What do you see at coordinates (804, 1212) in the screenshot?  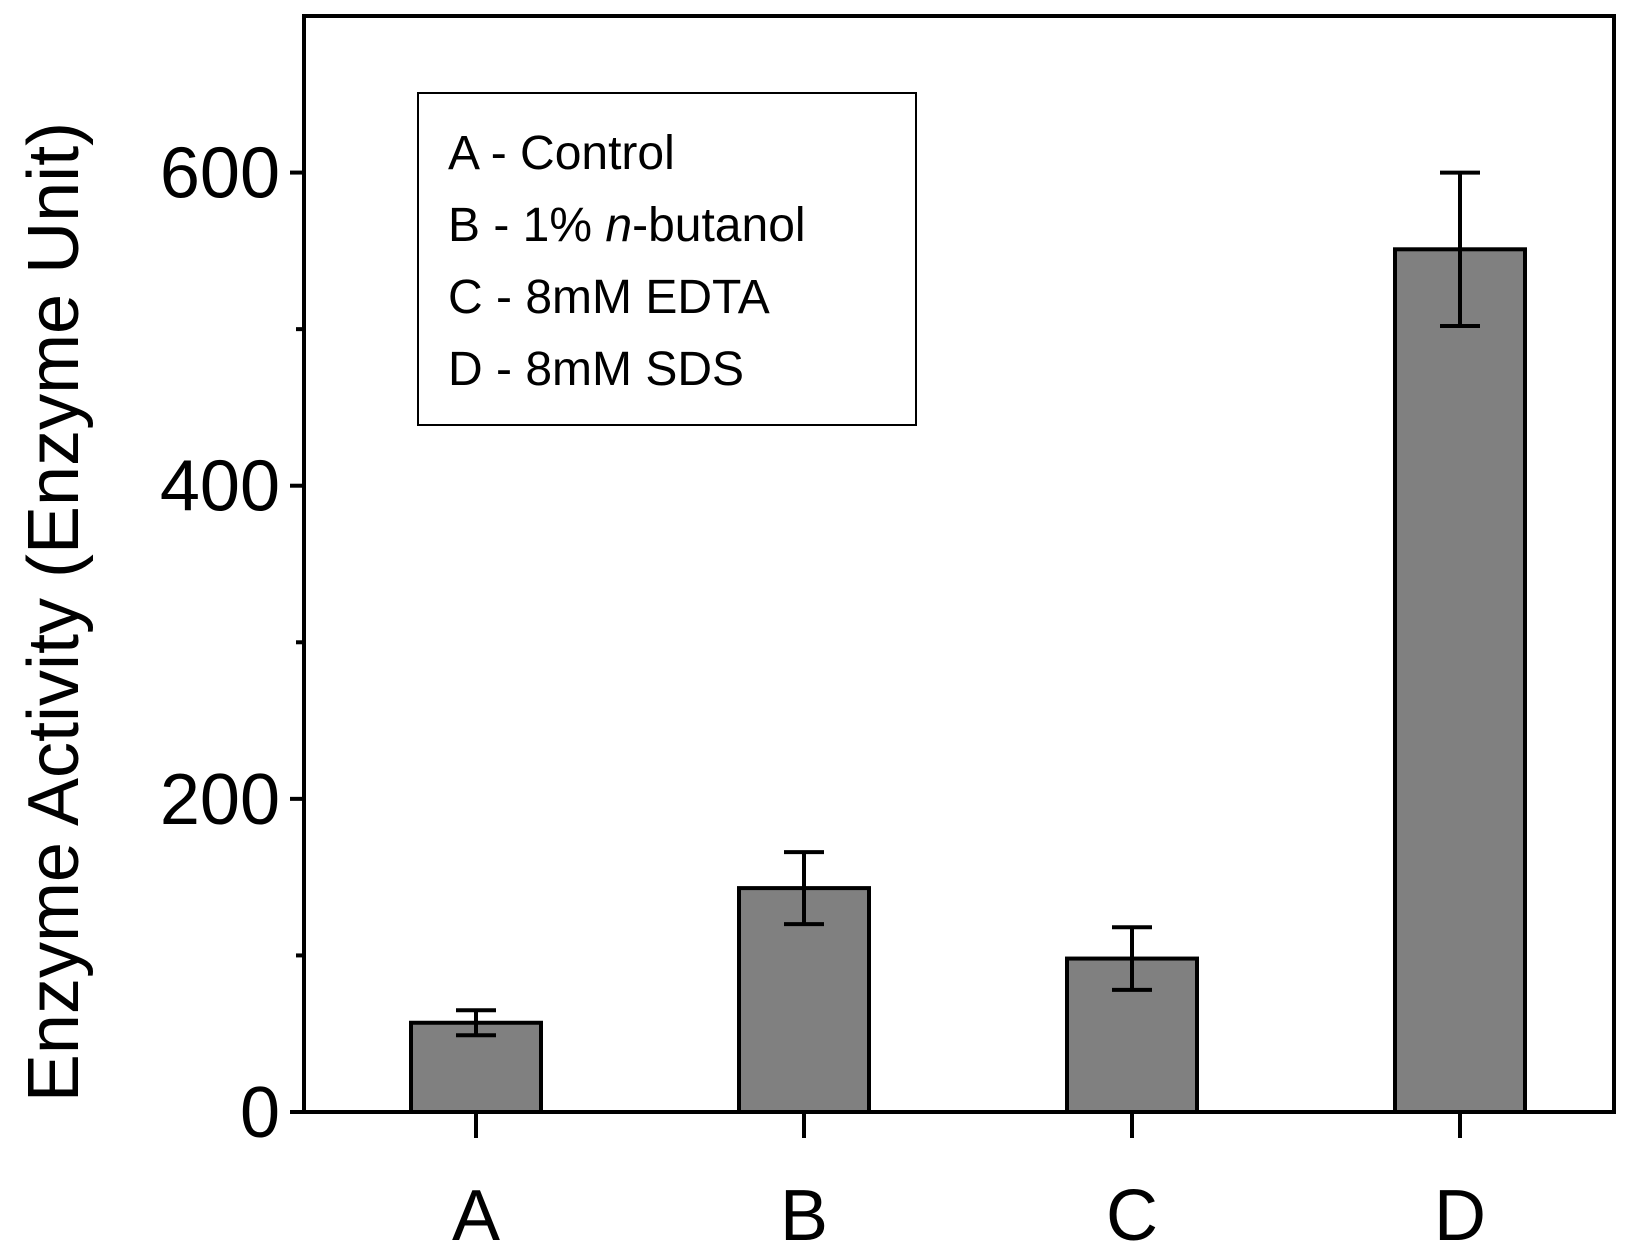 I see `x-tick-label: B` at bounding box center [804, 1212].